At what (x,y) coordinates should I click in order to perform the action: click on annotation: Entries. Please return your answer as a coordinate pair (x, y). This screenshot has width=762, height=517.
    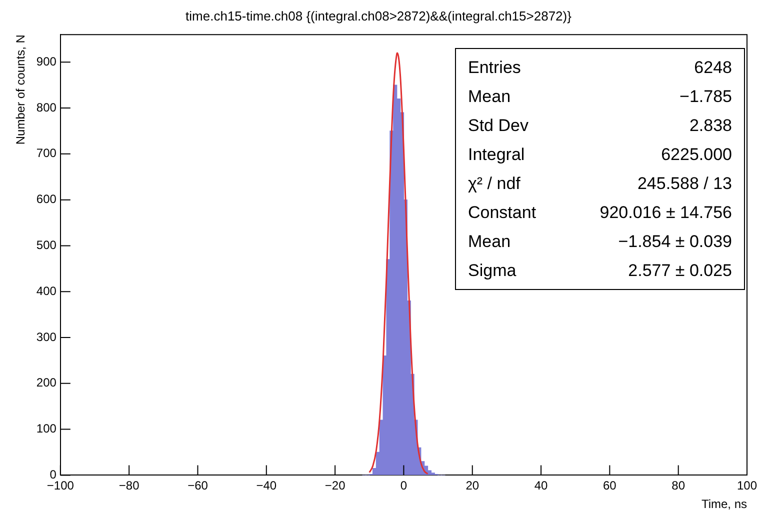
    Looking at the image, I should click on (494, 68).